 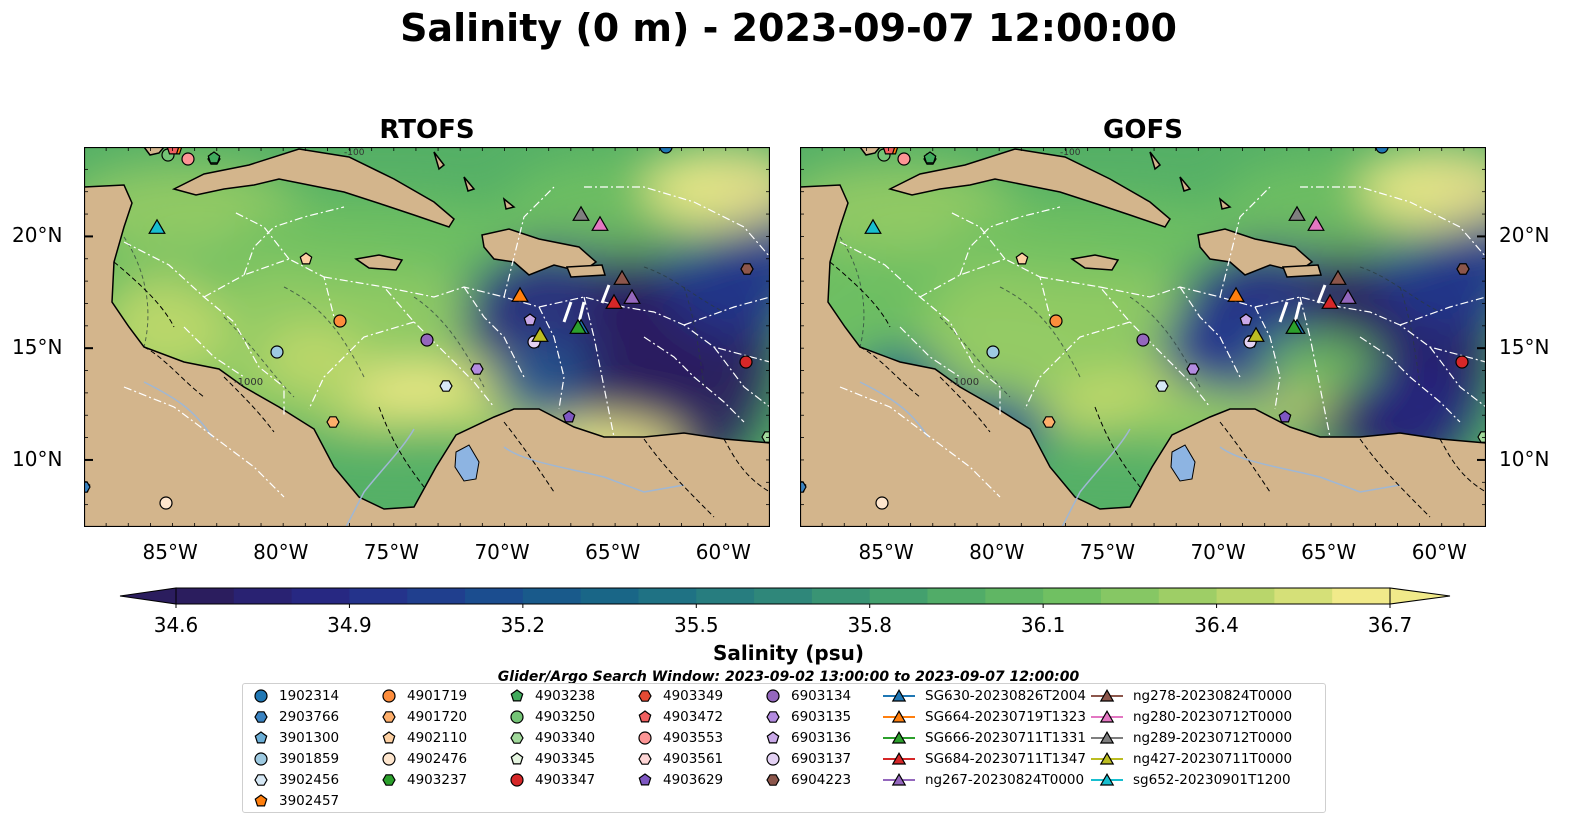 I want to click on legend-item: 4903349, so click(x=680, y=695).